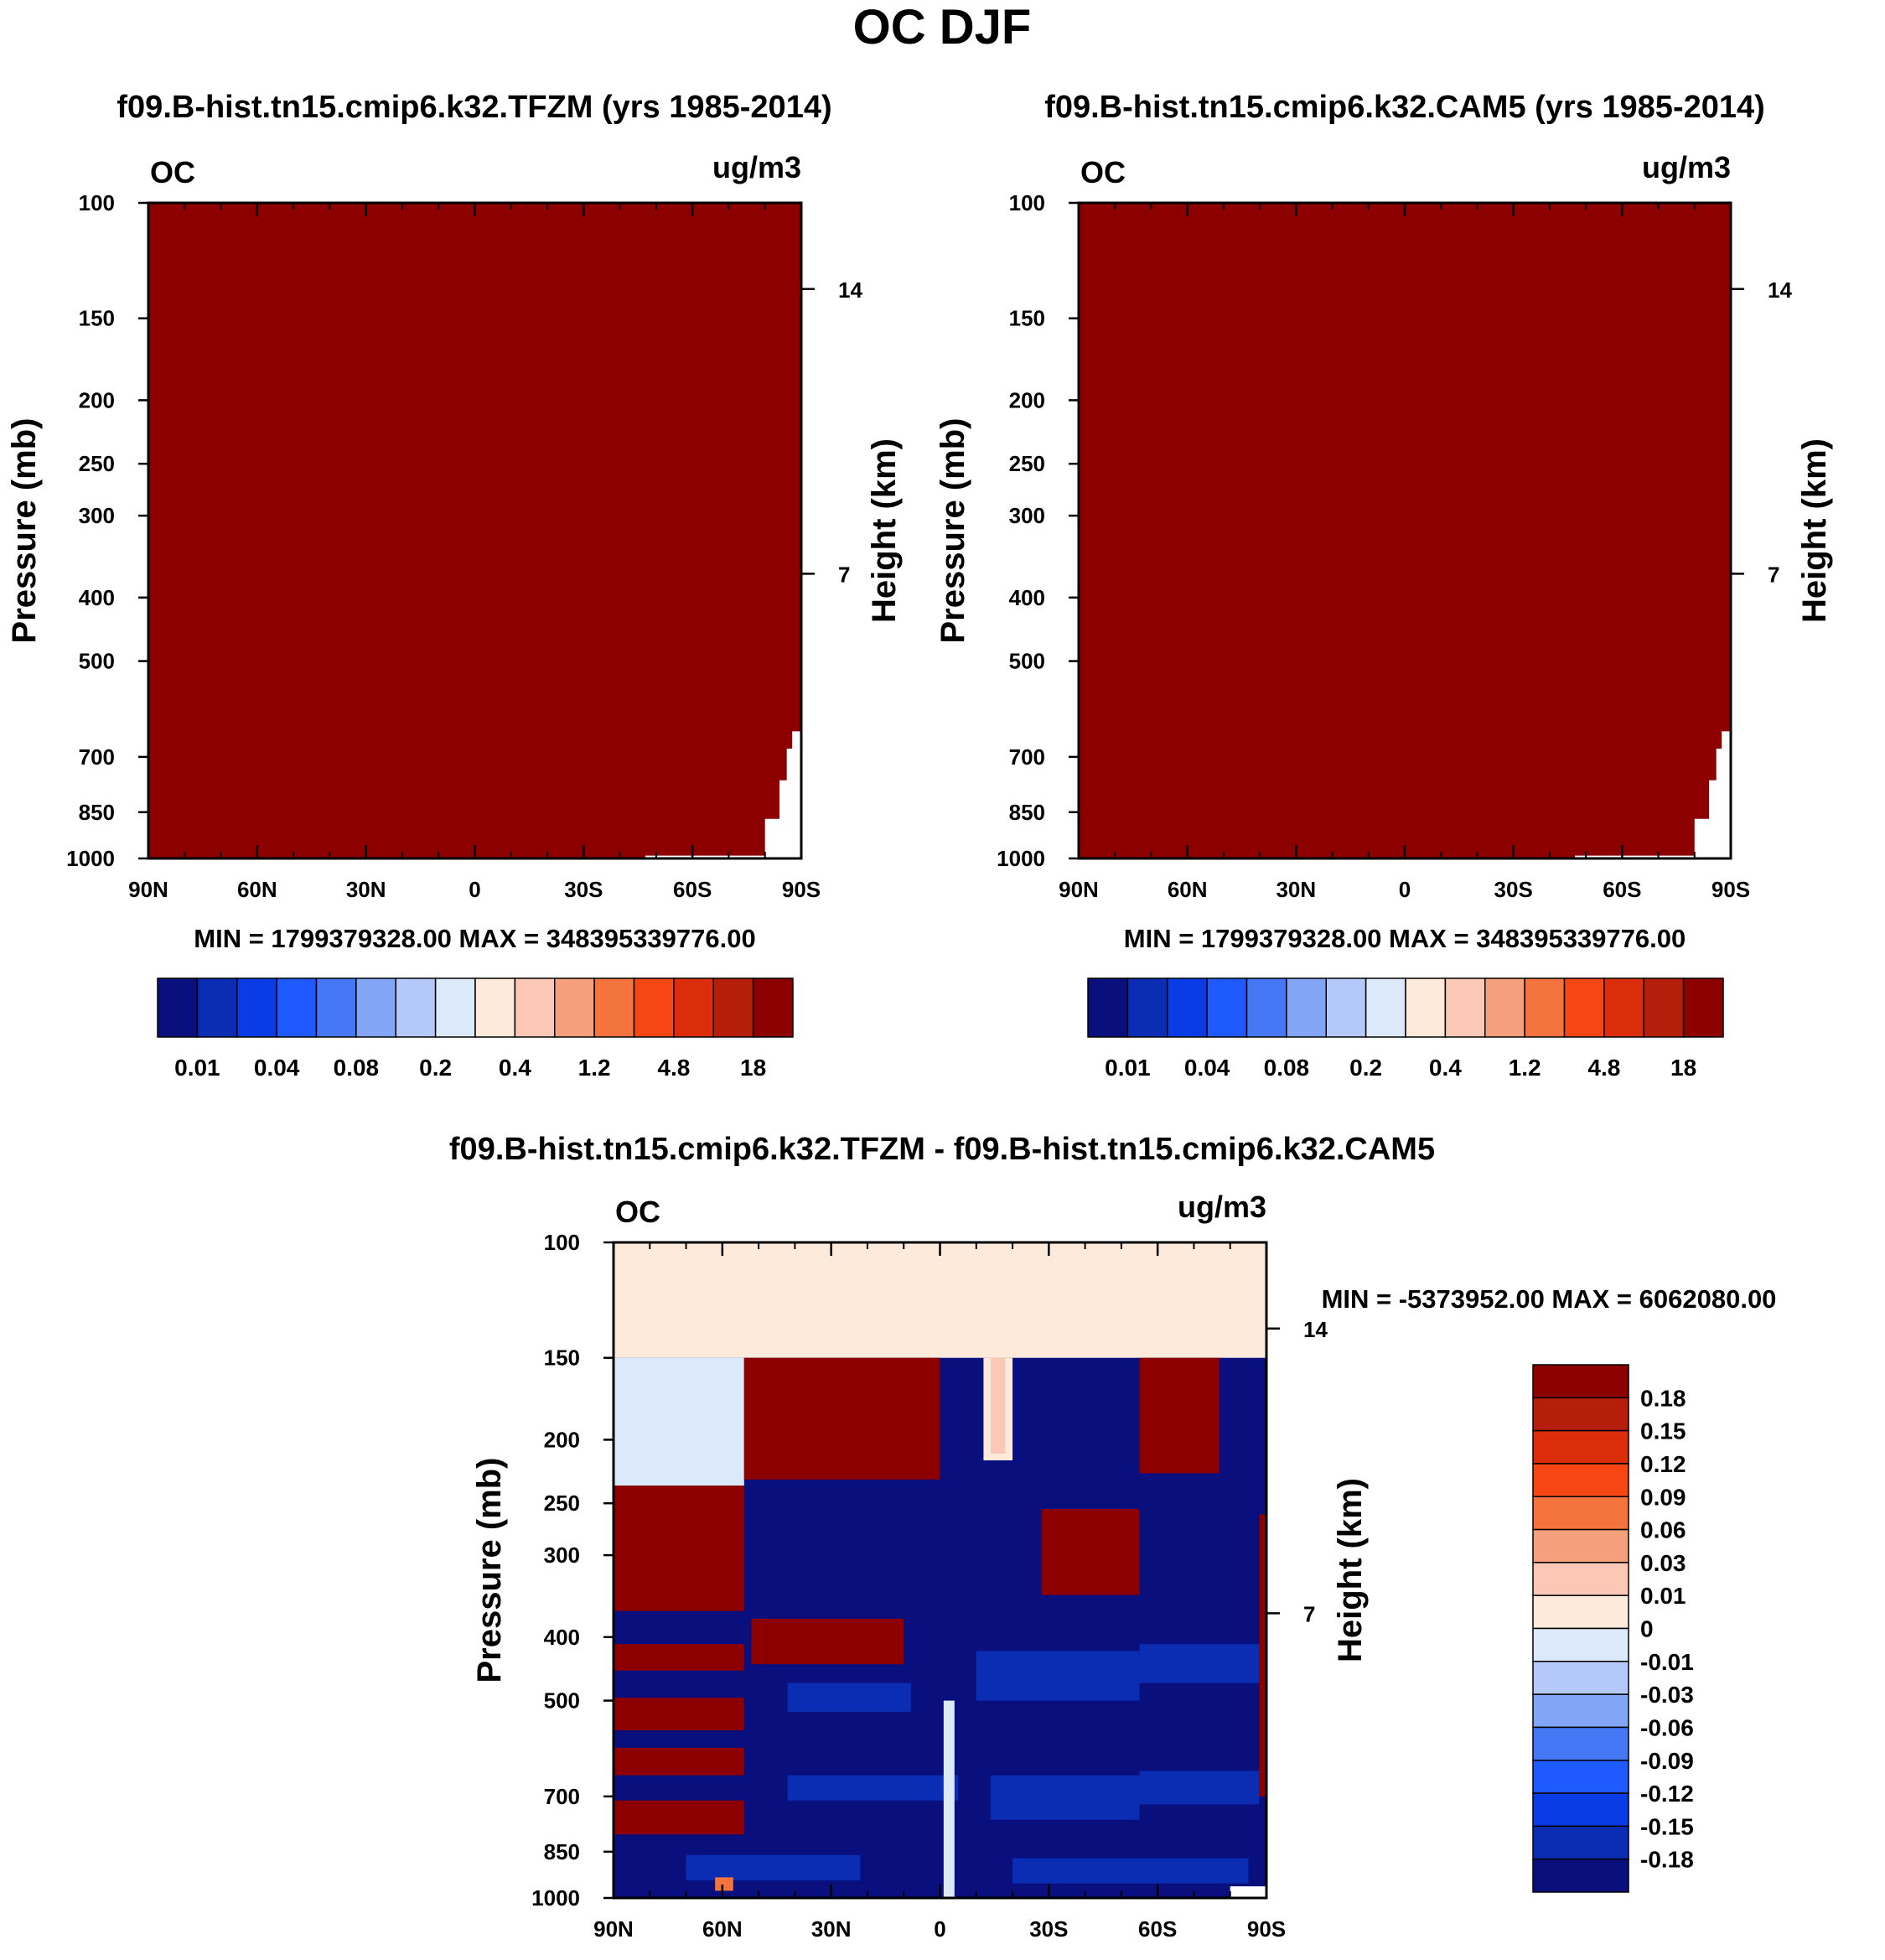  Describe the element at coordinates (1773, 574) in the screenshot. I see `y-right-tick-label: 7` at that location.